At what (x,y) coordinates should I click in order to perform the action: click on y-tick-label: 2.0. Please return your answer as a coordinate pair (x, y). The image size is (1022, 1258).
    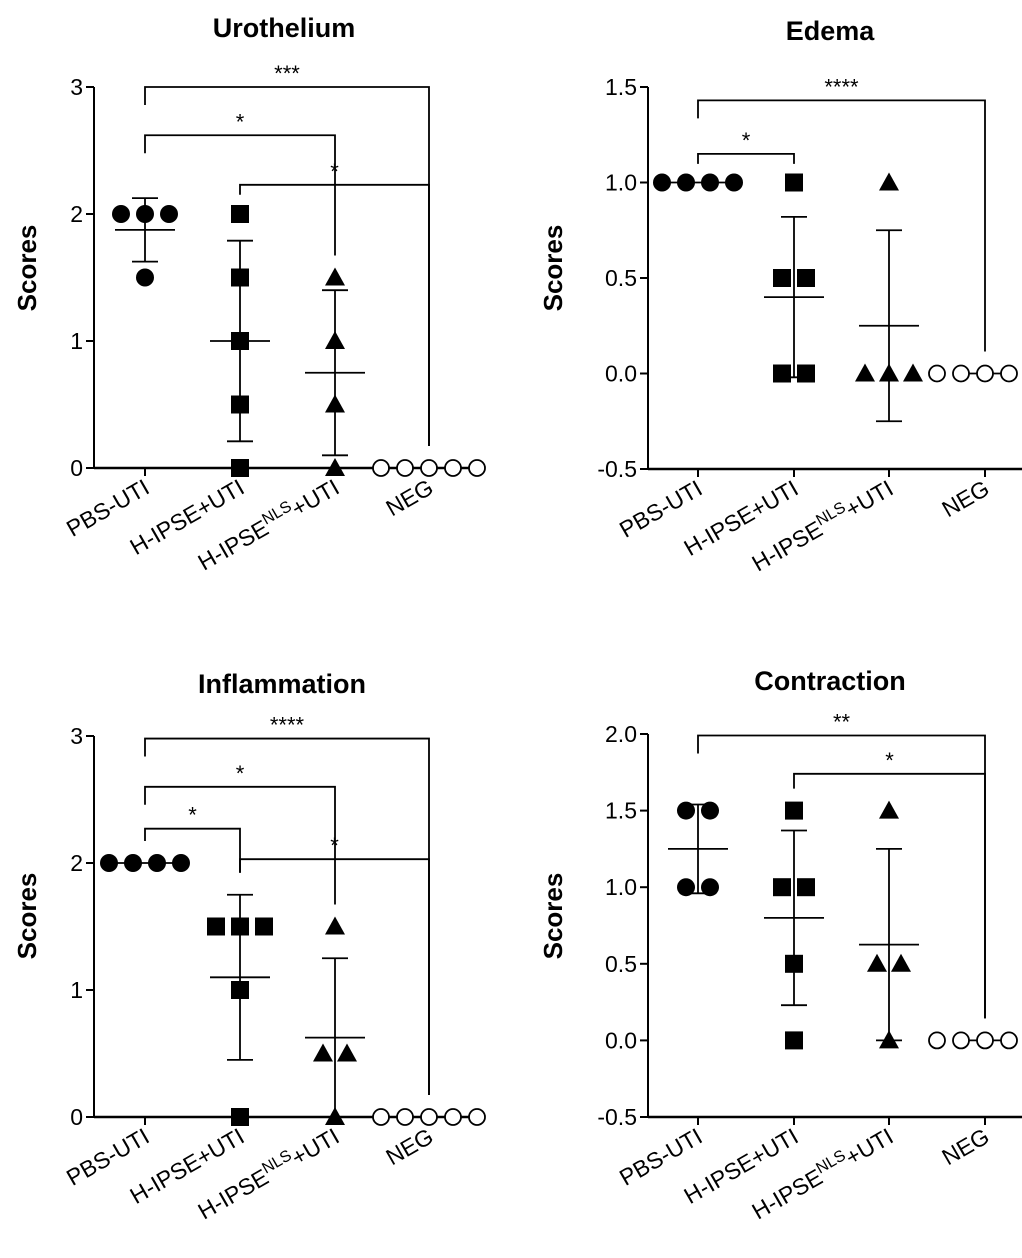
    Looking at the image, I should click on (621, 734).